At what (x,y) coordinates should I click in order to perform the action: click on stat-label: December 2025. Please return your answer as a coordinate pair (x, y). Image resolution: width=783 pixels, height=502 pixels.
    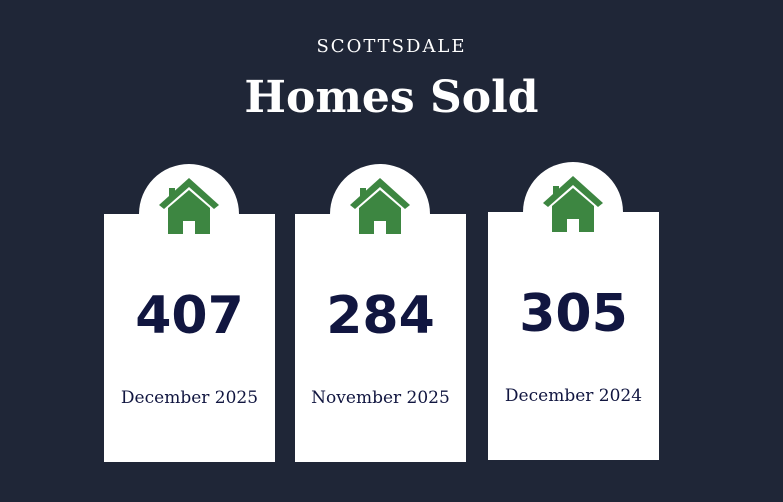
    Looking at the image, I should click on (189, 398).